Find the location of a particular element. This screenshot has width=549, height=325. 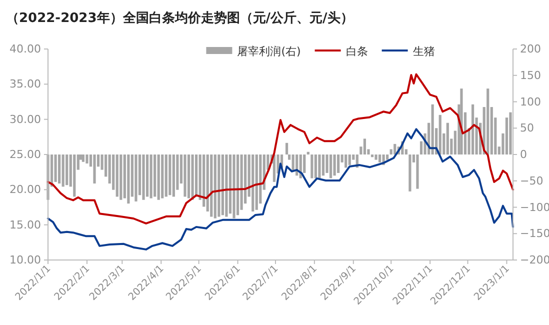

y-tick-label: 10.00 is located at coordinates (25, 260).